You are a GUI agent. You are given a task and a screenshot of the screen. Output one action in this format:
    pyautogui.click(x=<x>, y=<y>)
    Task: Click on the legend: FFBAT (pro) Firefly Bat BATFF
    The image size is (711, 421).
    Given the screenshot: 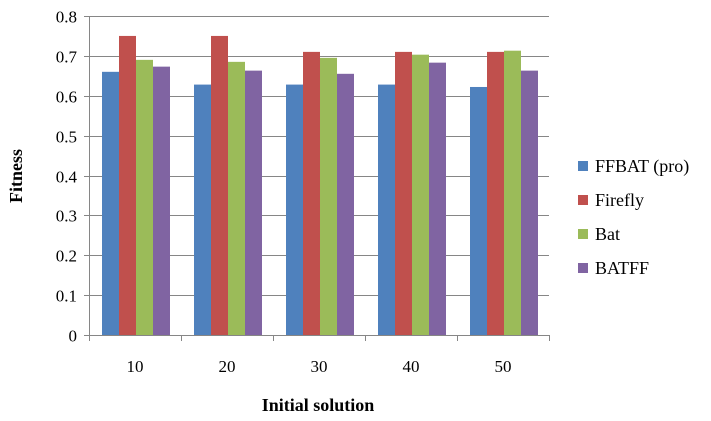 What is the action you would take?
    pyautogui.click(x=633, y=217)
    